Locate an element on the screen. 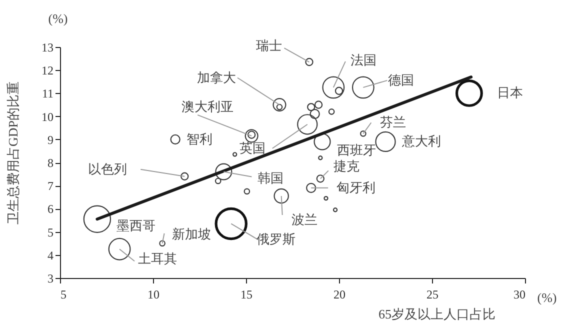 The image size is (573, 325). x-tick-label: 10 is located at coordinates (154, 295).